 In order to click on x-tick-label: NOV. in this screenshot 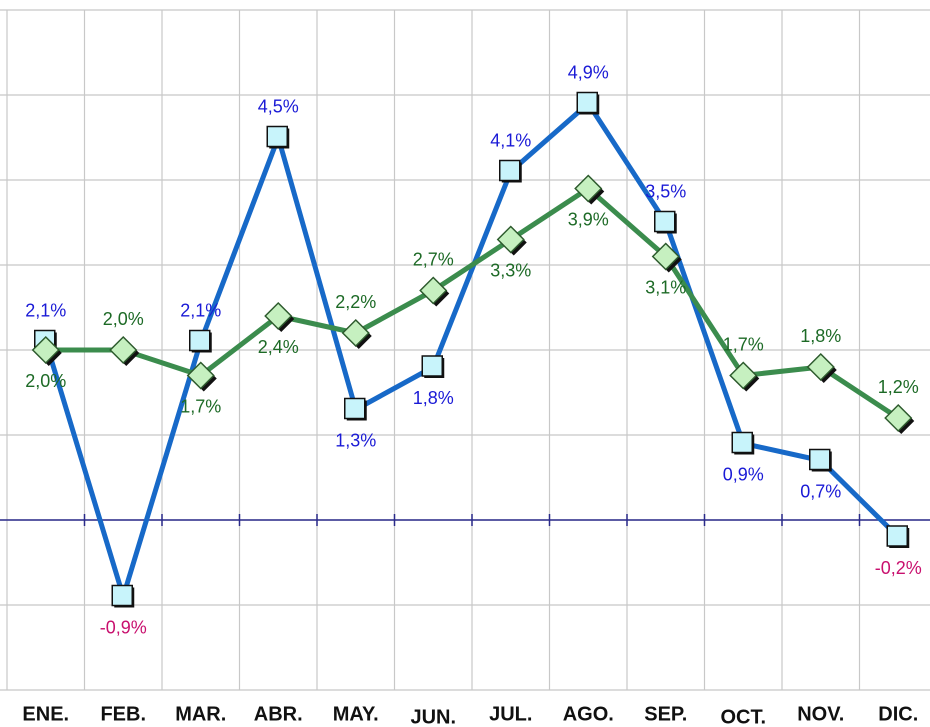, I will do `click(820, 714)`.